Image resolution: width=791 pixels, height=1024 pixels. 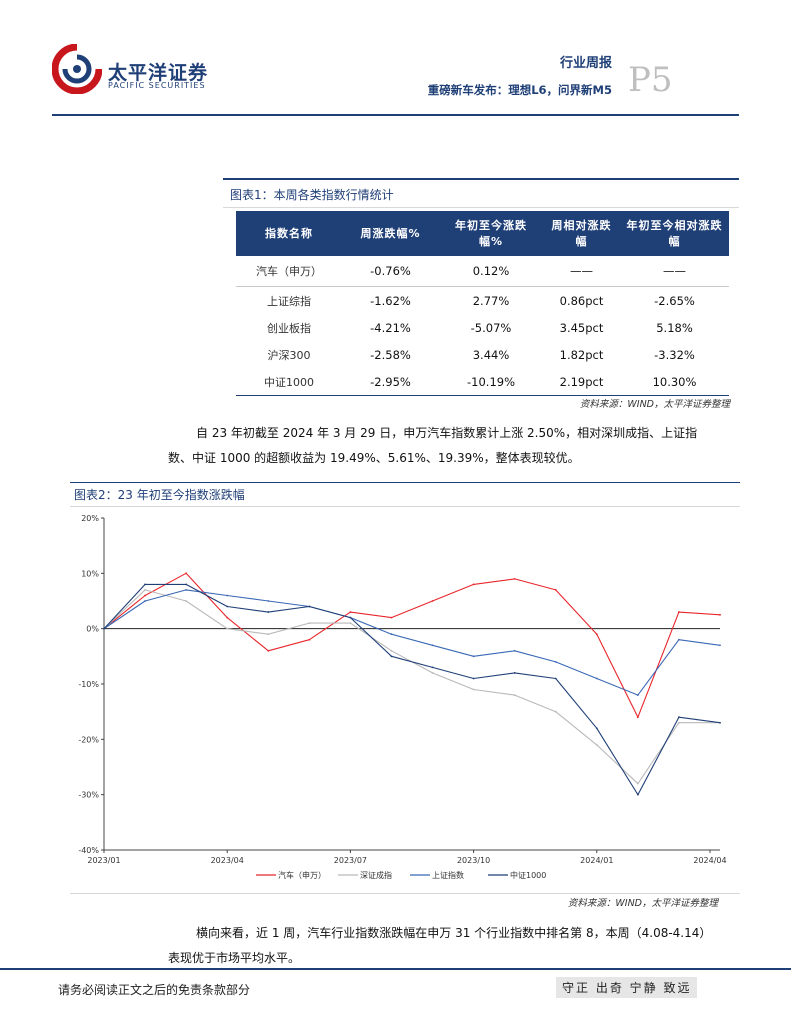 What do you see at coordinates (90, 573) in the screenshot?
I see `y-tick-label: 10%` at bounding box center [90, 573].